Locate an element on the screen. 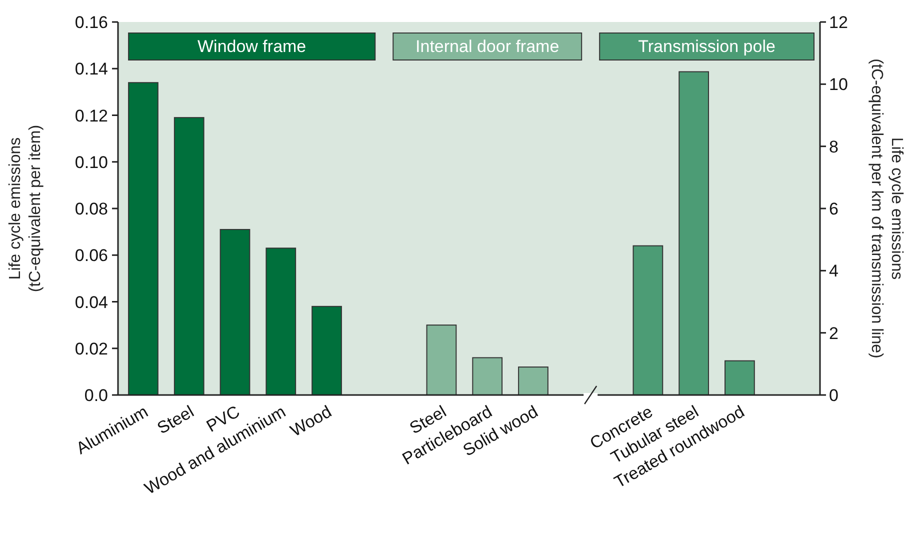 The height and width of the screenshot is (542, 911). y2-tick-label: 8 is located at coordinates (833, 146).